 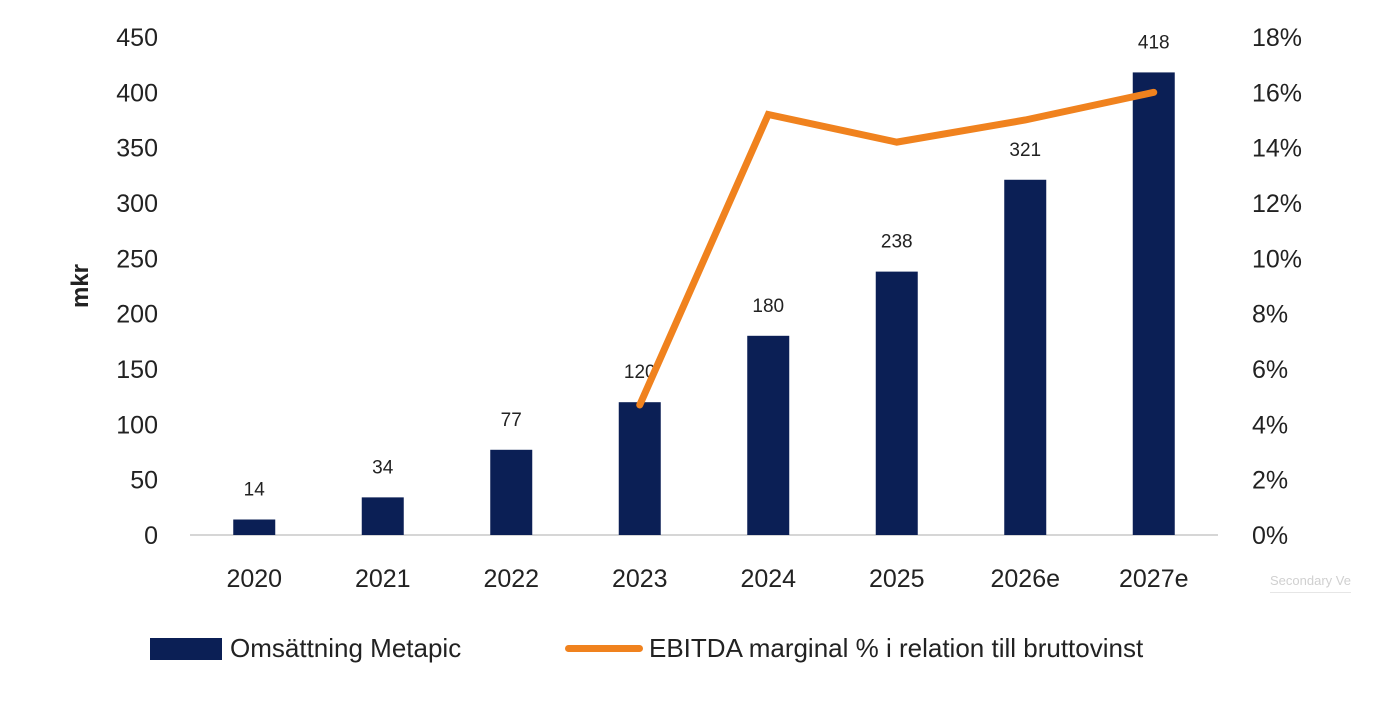 I want to click on y-tick-label: 200, so click(x=137, y=315).